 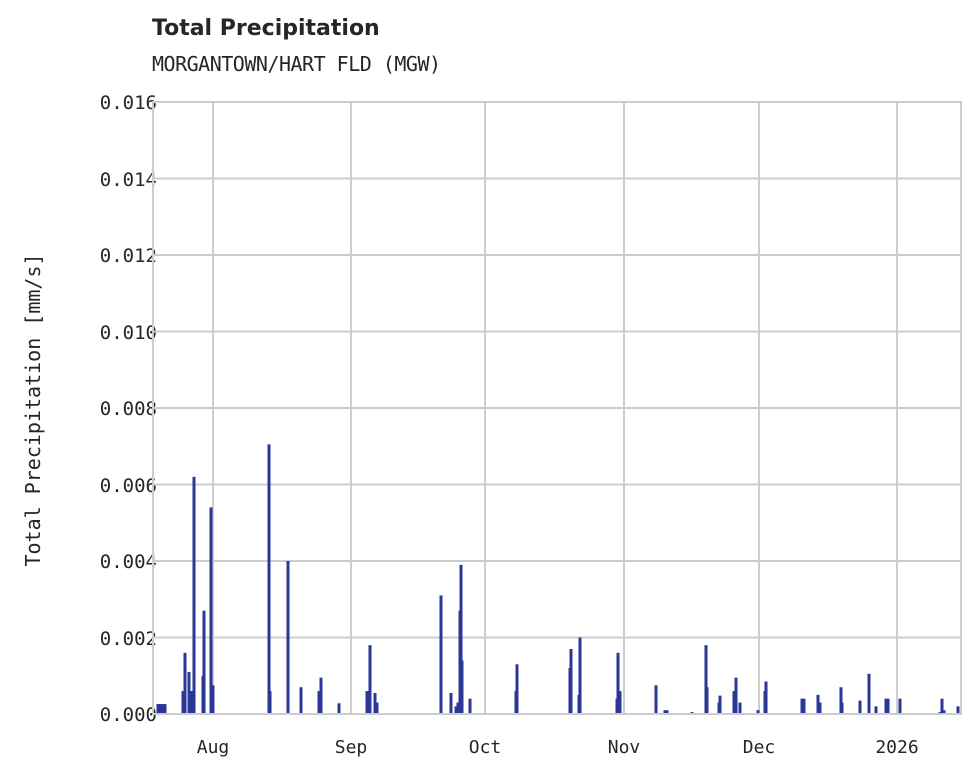 What do you see at coordinates (128, 332) in the screenshot?
I see `y-tick-label: 0.010` at bounding box center [128, 332].